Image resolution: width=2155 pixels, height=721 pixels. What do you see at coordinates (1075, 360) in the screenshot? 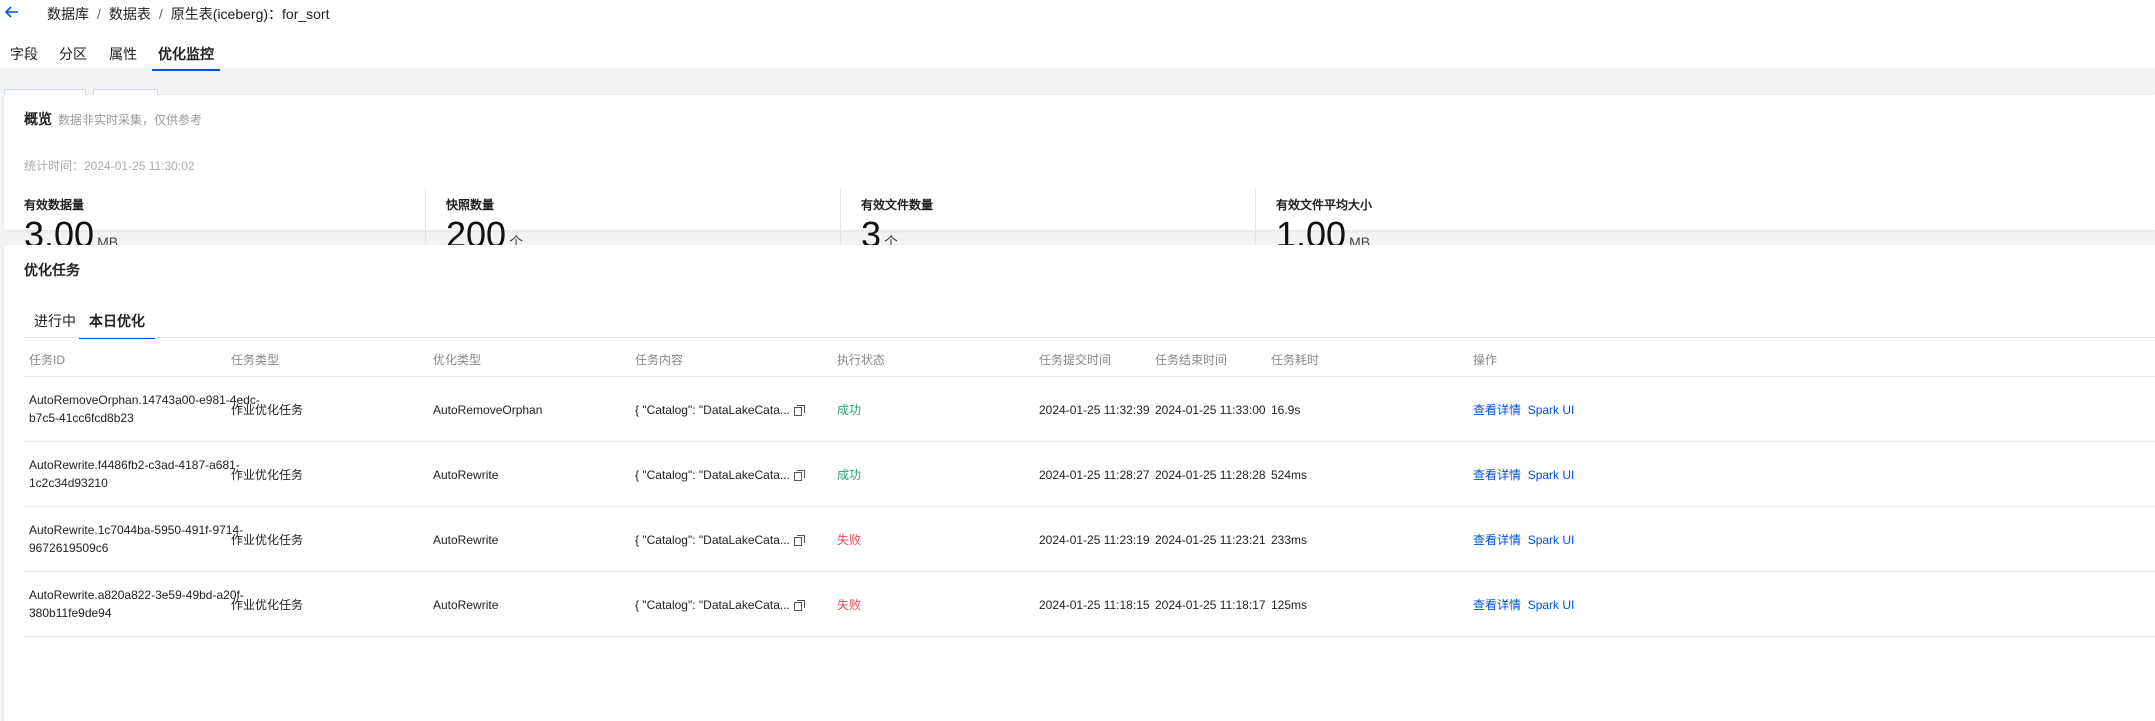
I see `col-submit-time: 任务提交时间` at bounding box center [1075, 360].